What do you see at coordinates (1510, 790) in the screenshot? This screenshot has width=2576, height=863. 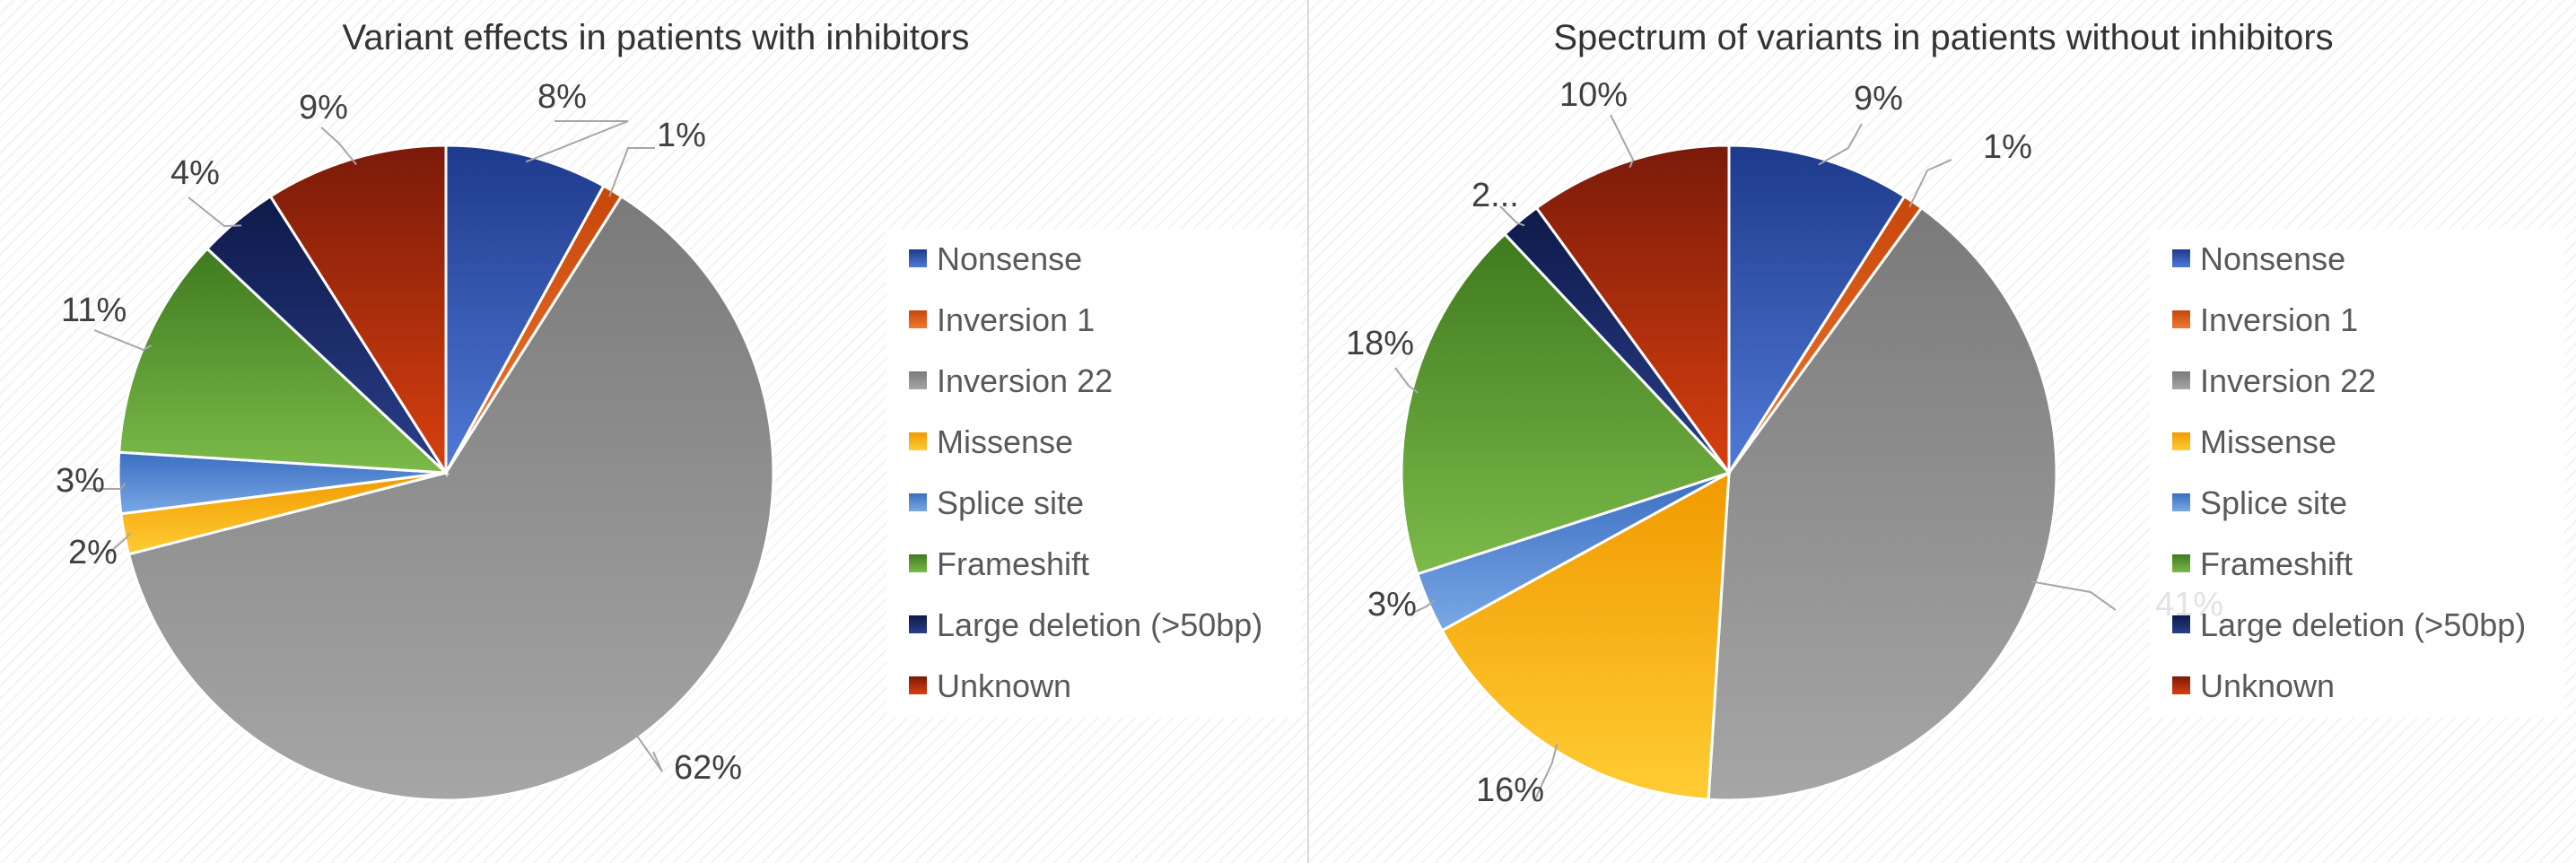 I see `data-label-missense: 16%` at bounding box center [1510, 790].